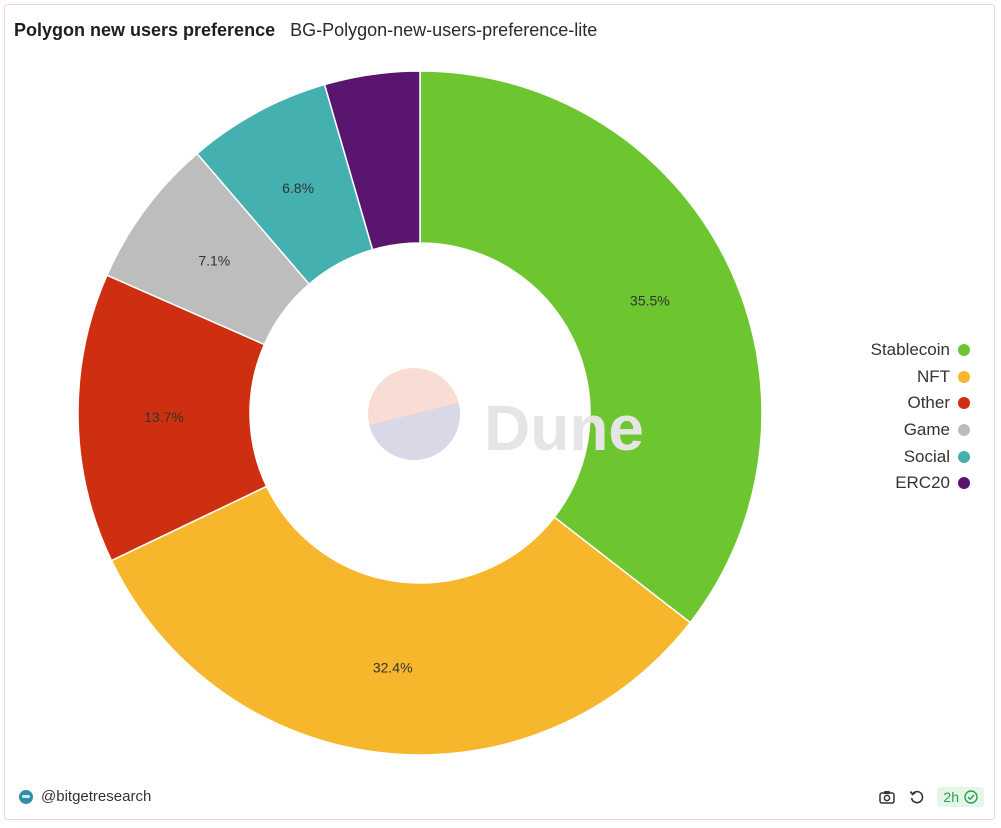  I want to click on legend-item-social: Social, so click(920, 456).